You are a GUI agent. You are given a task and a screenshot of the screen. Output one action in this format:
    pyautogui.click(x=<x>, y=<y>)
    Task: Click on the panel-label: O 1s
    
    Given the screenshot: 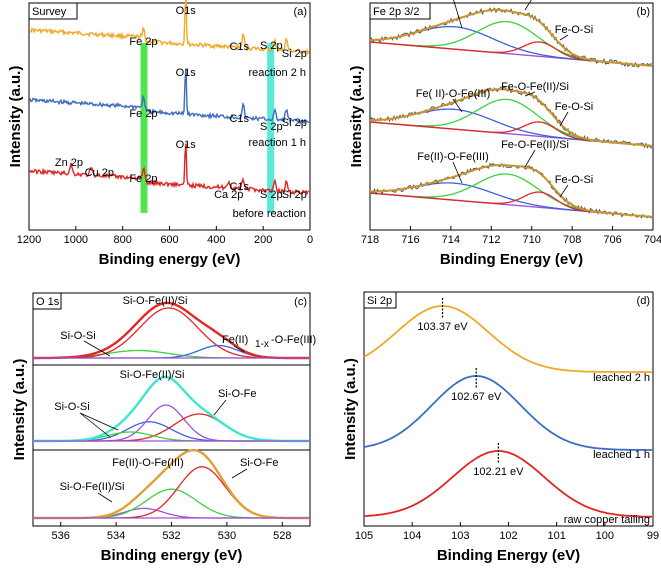 What is the action you would take?
    pyautogui.click(x=48, y=302)
    